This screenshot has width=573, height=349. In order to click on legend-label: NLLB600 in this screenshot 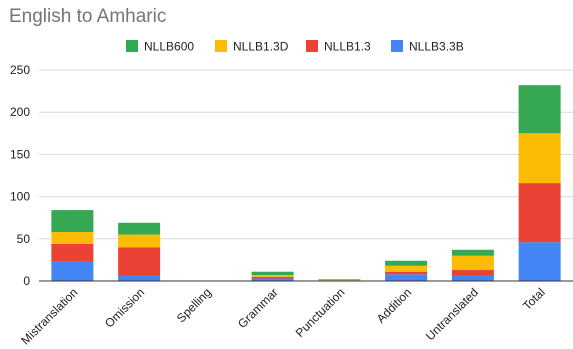, I will do `click(169, 47)`.